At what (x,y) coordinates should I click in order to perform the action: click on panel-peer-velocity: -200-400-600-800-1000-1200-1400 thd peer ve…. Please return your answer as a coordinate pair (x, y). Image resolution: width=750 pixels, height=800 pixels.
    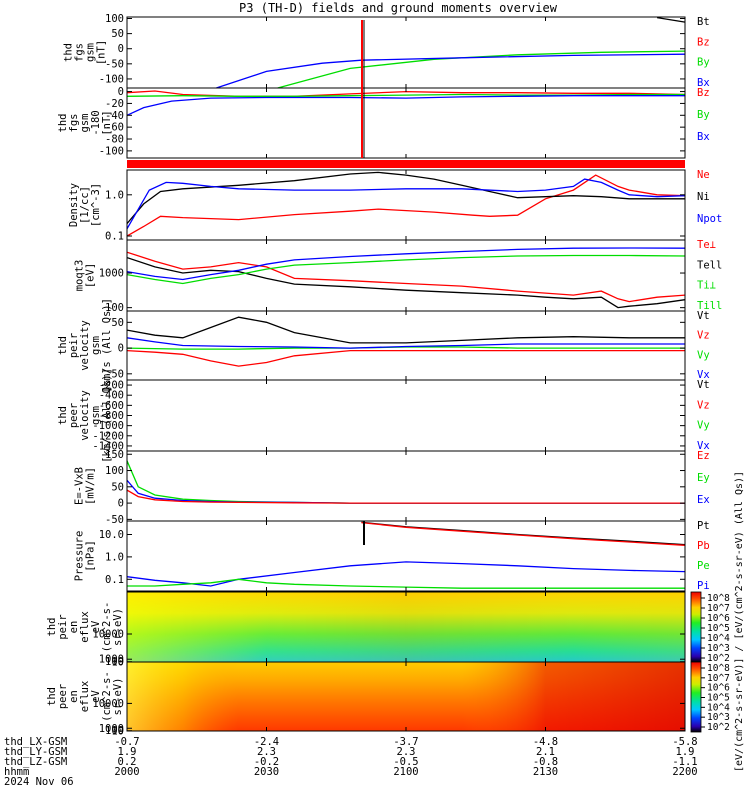
    Looking at the image, I should click on (383, 415).